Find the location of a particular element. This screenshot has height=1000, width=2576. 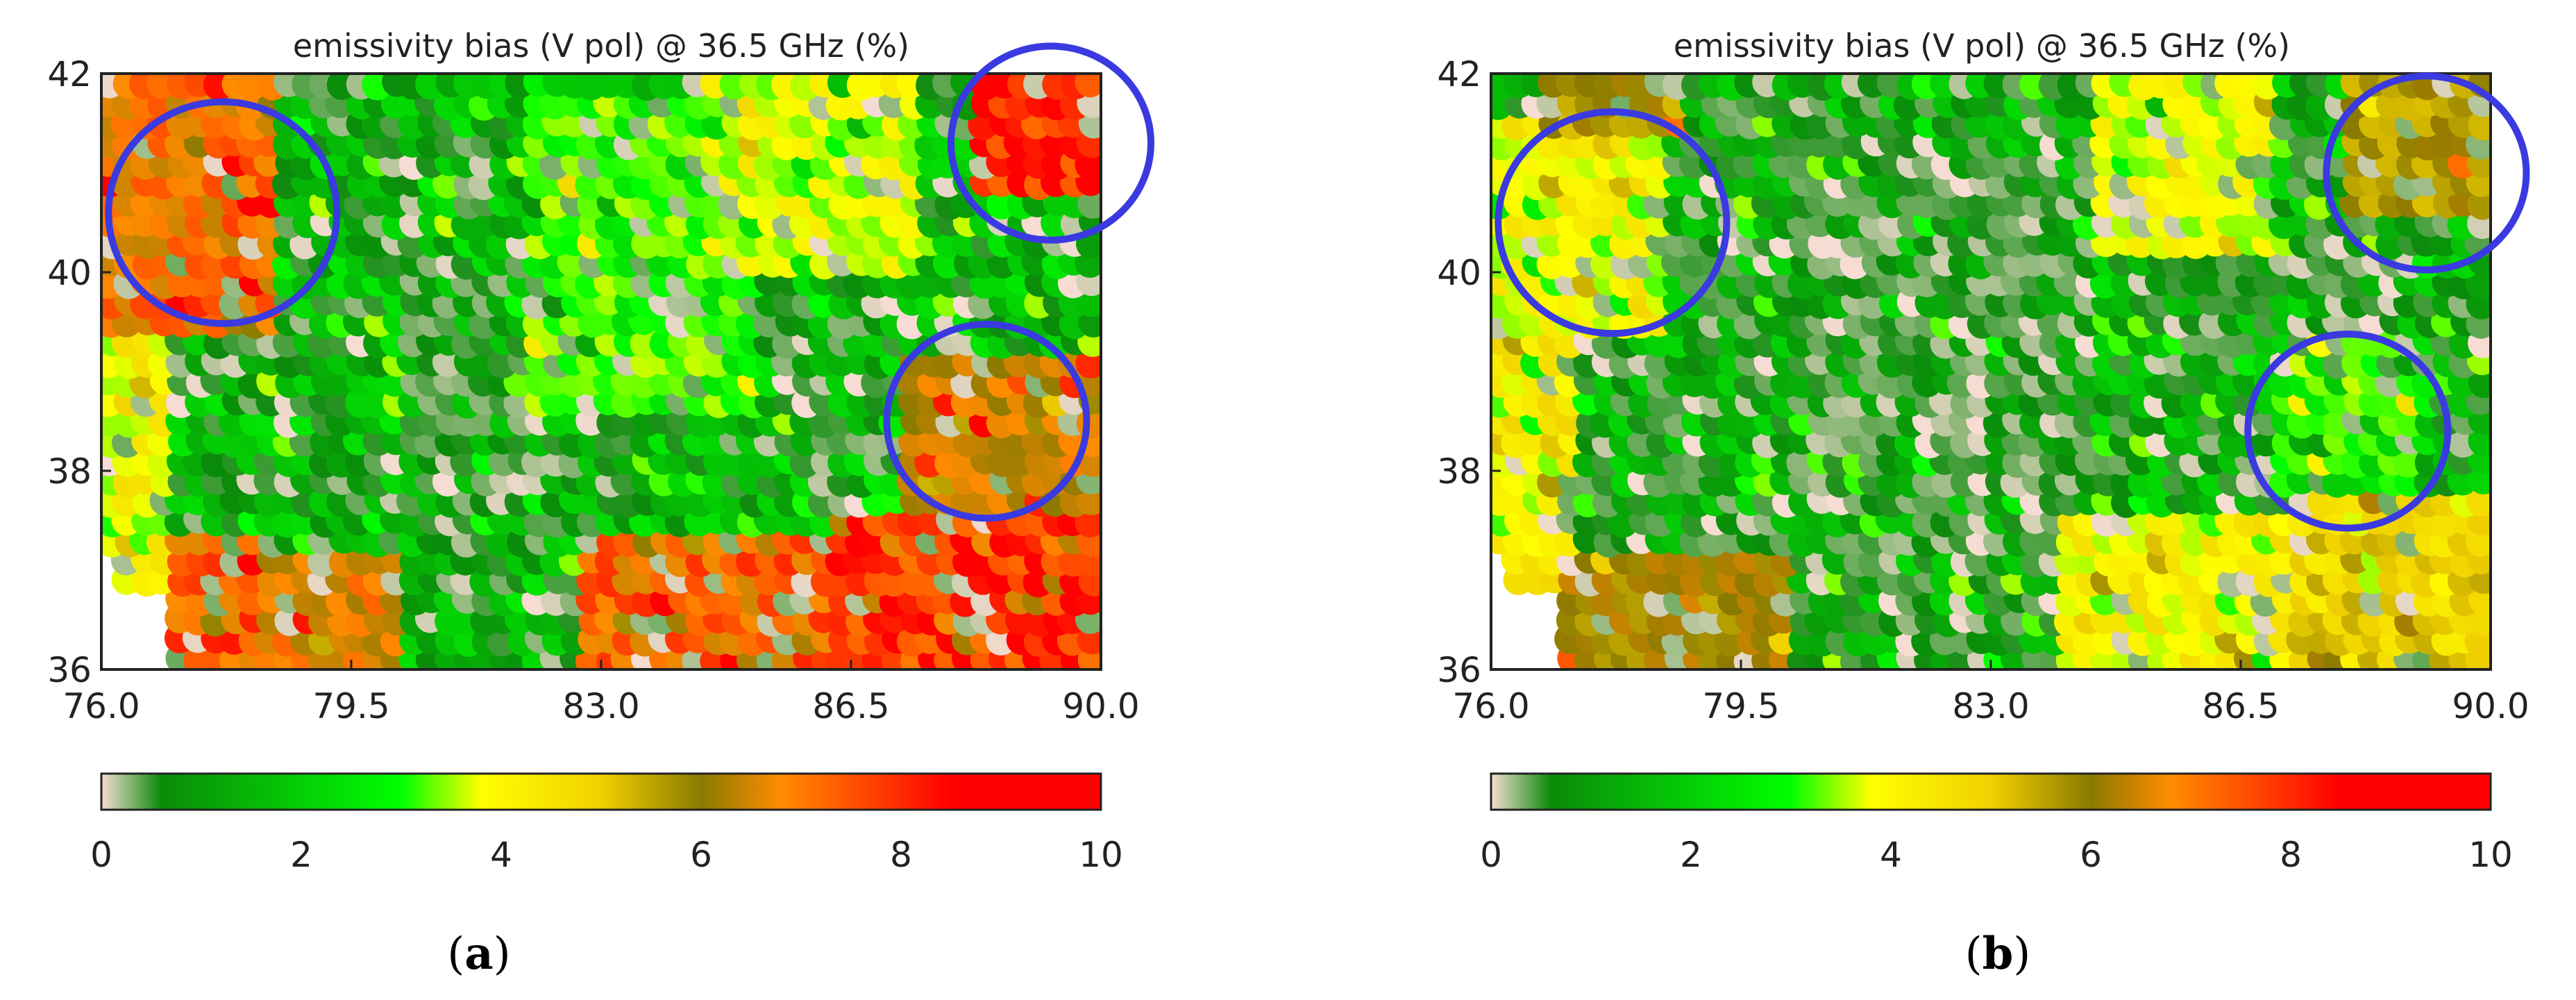

panel-caption: (b) is located at coordinates (1998, 954).